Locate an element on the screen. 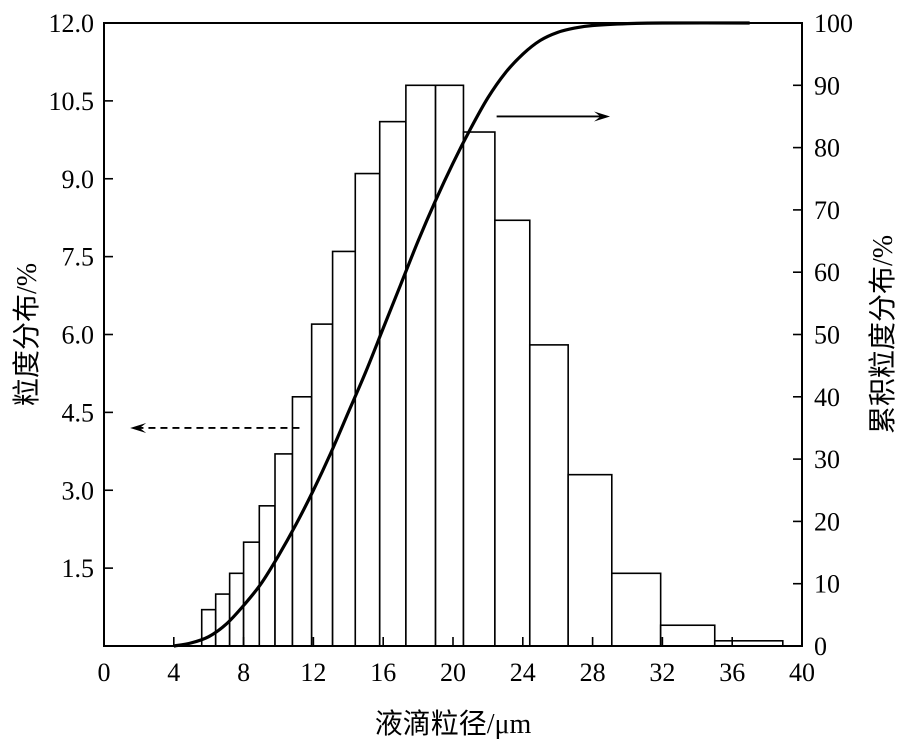 The width and height of the screenshot is (914, 745). left-y-tick-label-4: 7.5 is located at coordinates (78, 257).